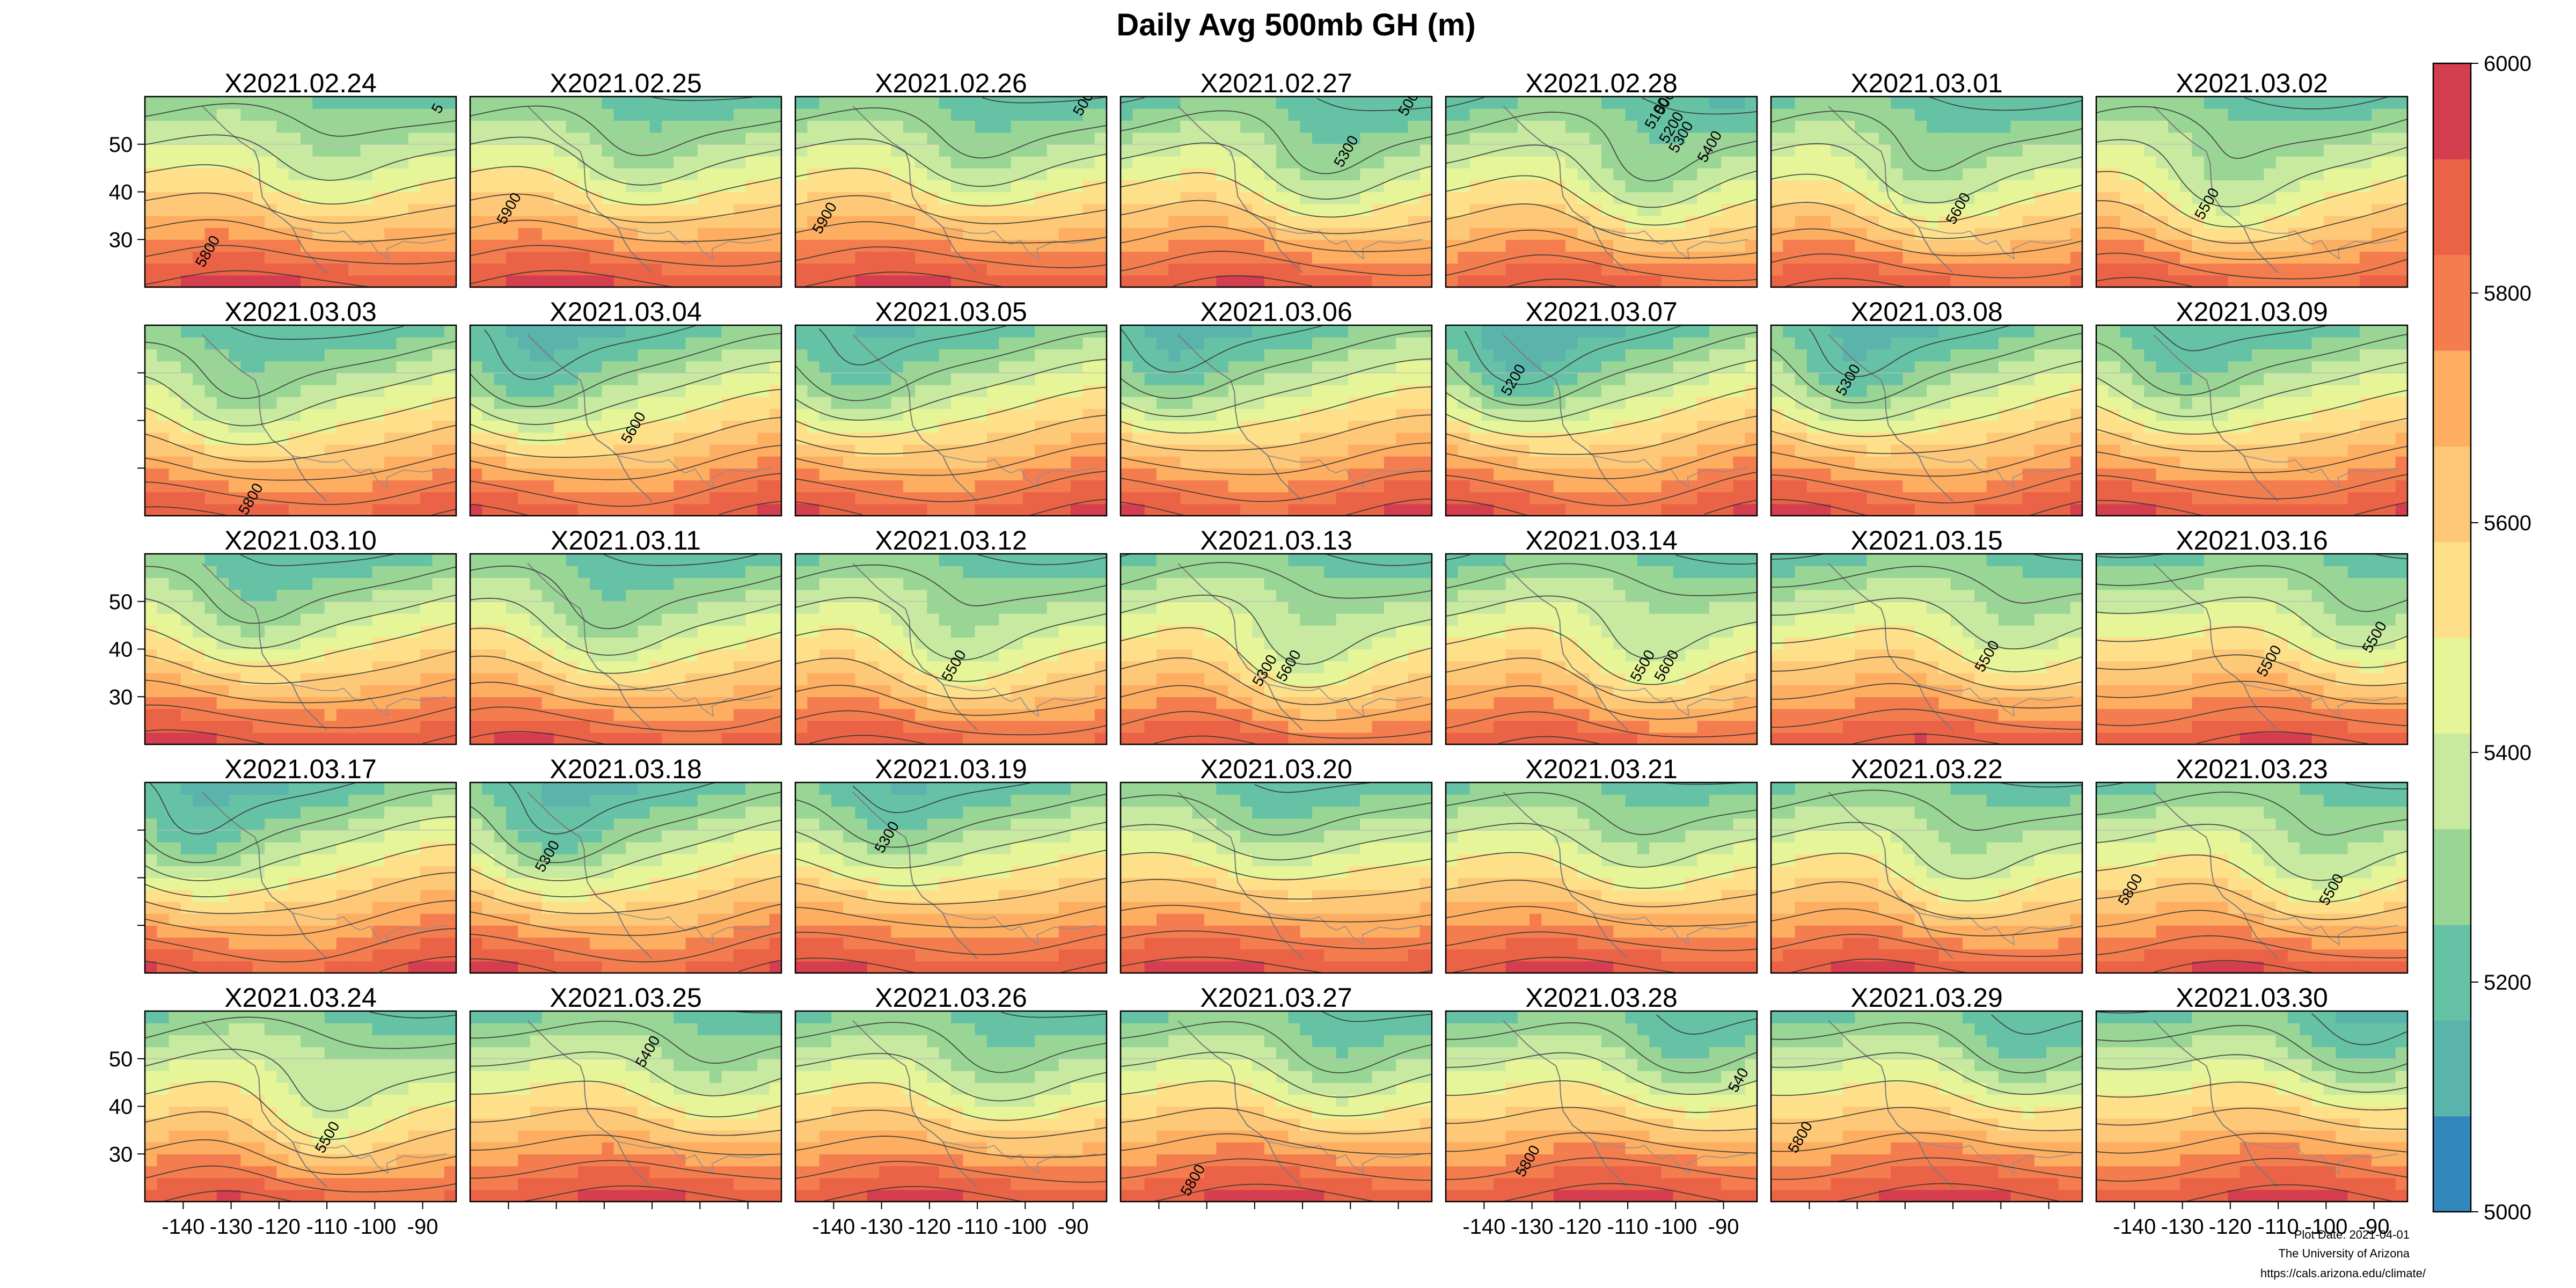 This screenshot has height=1288, width=2576. I want to click on coastline, so click(590, 418).